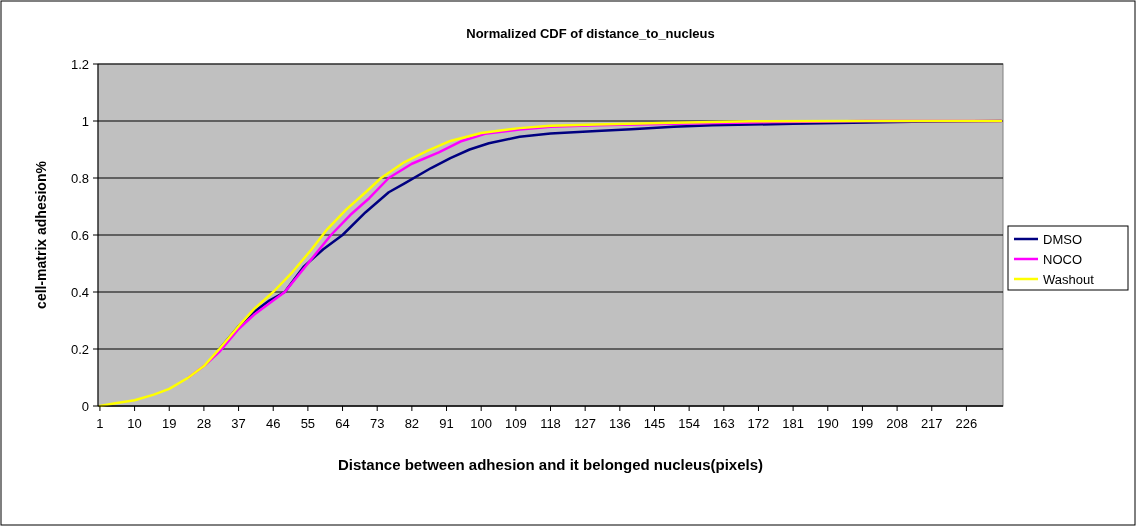 This screenshot has height=527, width=1137. I want to click on legend-label: NOCO, so click(1062, 259).